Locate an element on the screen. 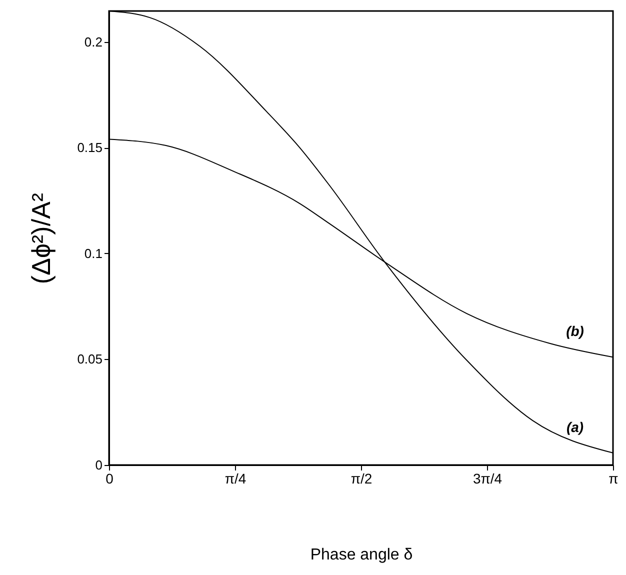 Image resolution: width=626 pixels, height=575 pixels. x-axis-title: Phase angle δ is located at coordinates (361, 555).